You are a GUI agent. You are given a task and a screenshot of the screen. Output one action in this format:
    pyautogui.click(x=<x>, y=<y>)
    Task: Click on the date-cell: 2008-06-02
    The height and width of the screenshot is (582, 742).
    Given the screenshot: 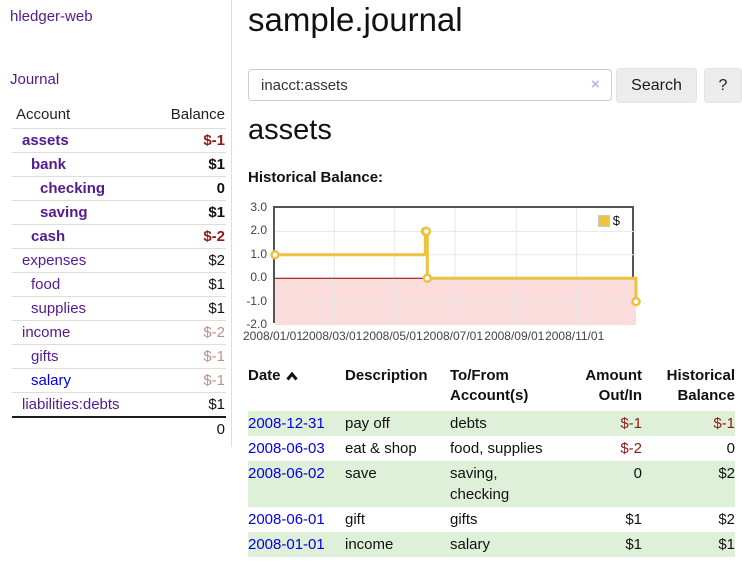 What is the action you would take?
    pyautogui.click(x=296, y=484)
    